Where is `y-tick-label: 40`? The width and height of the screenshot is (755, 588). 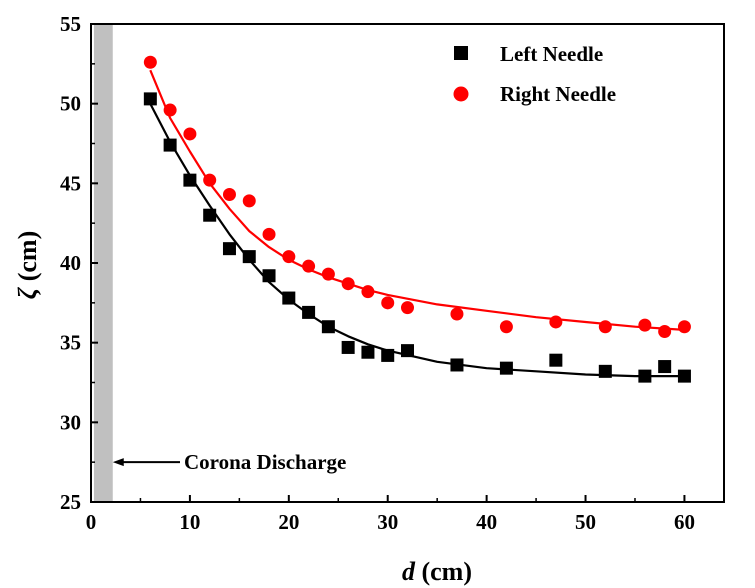
y-tick-label: 40 is located at coordinates (70, 263).